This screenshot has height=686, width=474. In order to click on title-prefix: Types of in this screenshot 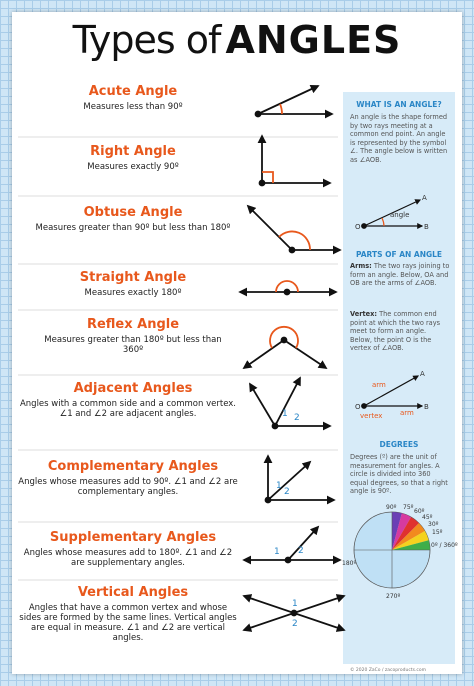, I will do `click(147, 40)`.